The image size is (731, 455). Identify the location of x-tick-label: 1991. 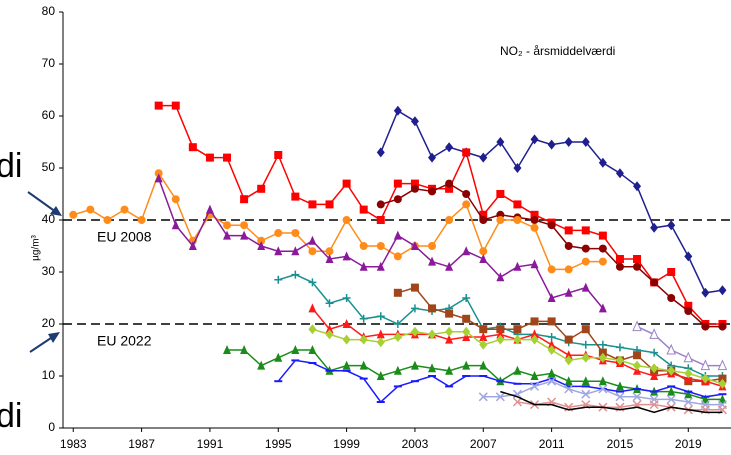
(210, 444).